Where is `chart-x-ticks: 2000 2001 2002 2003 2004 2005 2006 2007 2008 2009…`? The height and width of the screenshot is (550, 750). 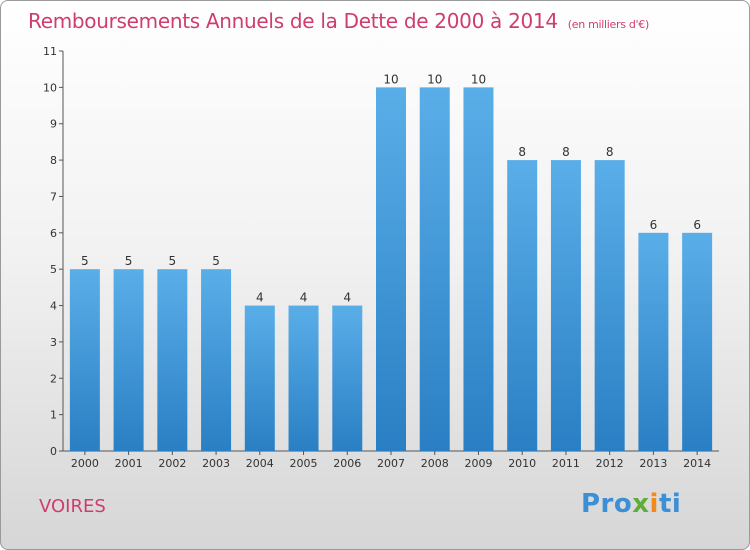 chart-x-ticks: 2000 2001 2002 2003 2004 2005 2006 2007 2008 2009… is located at coordinates (391, 460).